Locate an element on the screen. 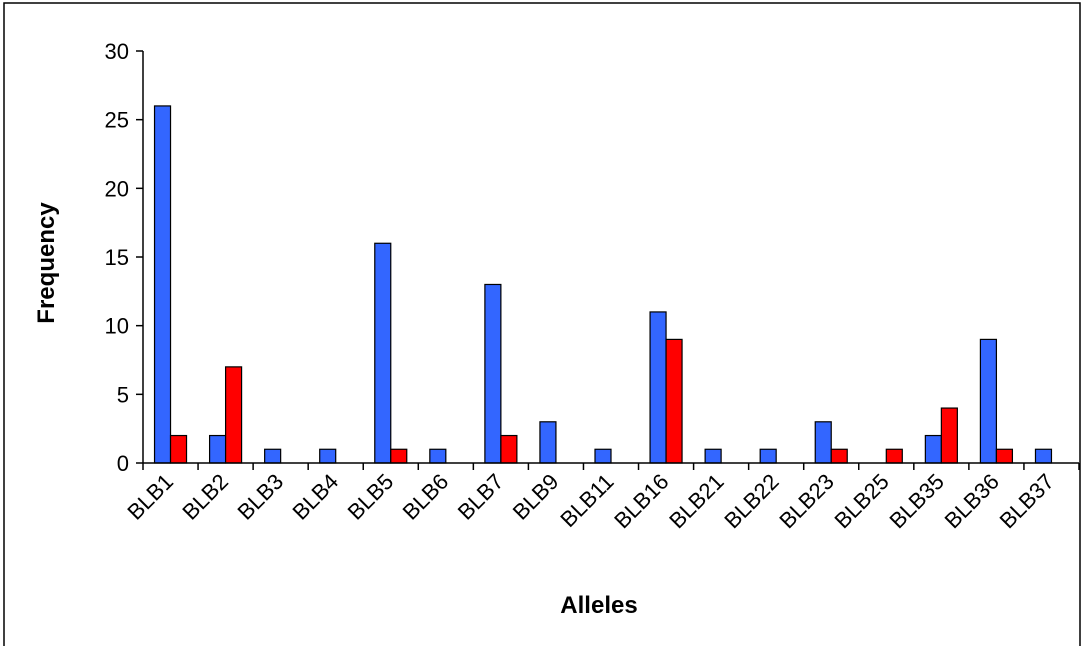 The image size is (1085, 651). x-axis-title: Alleles is located at coordinates (598, 605).